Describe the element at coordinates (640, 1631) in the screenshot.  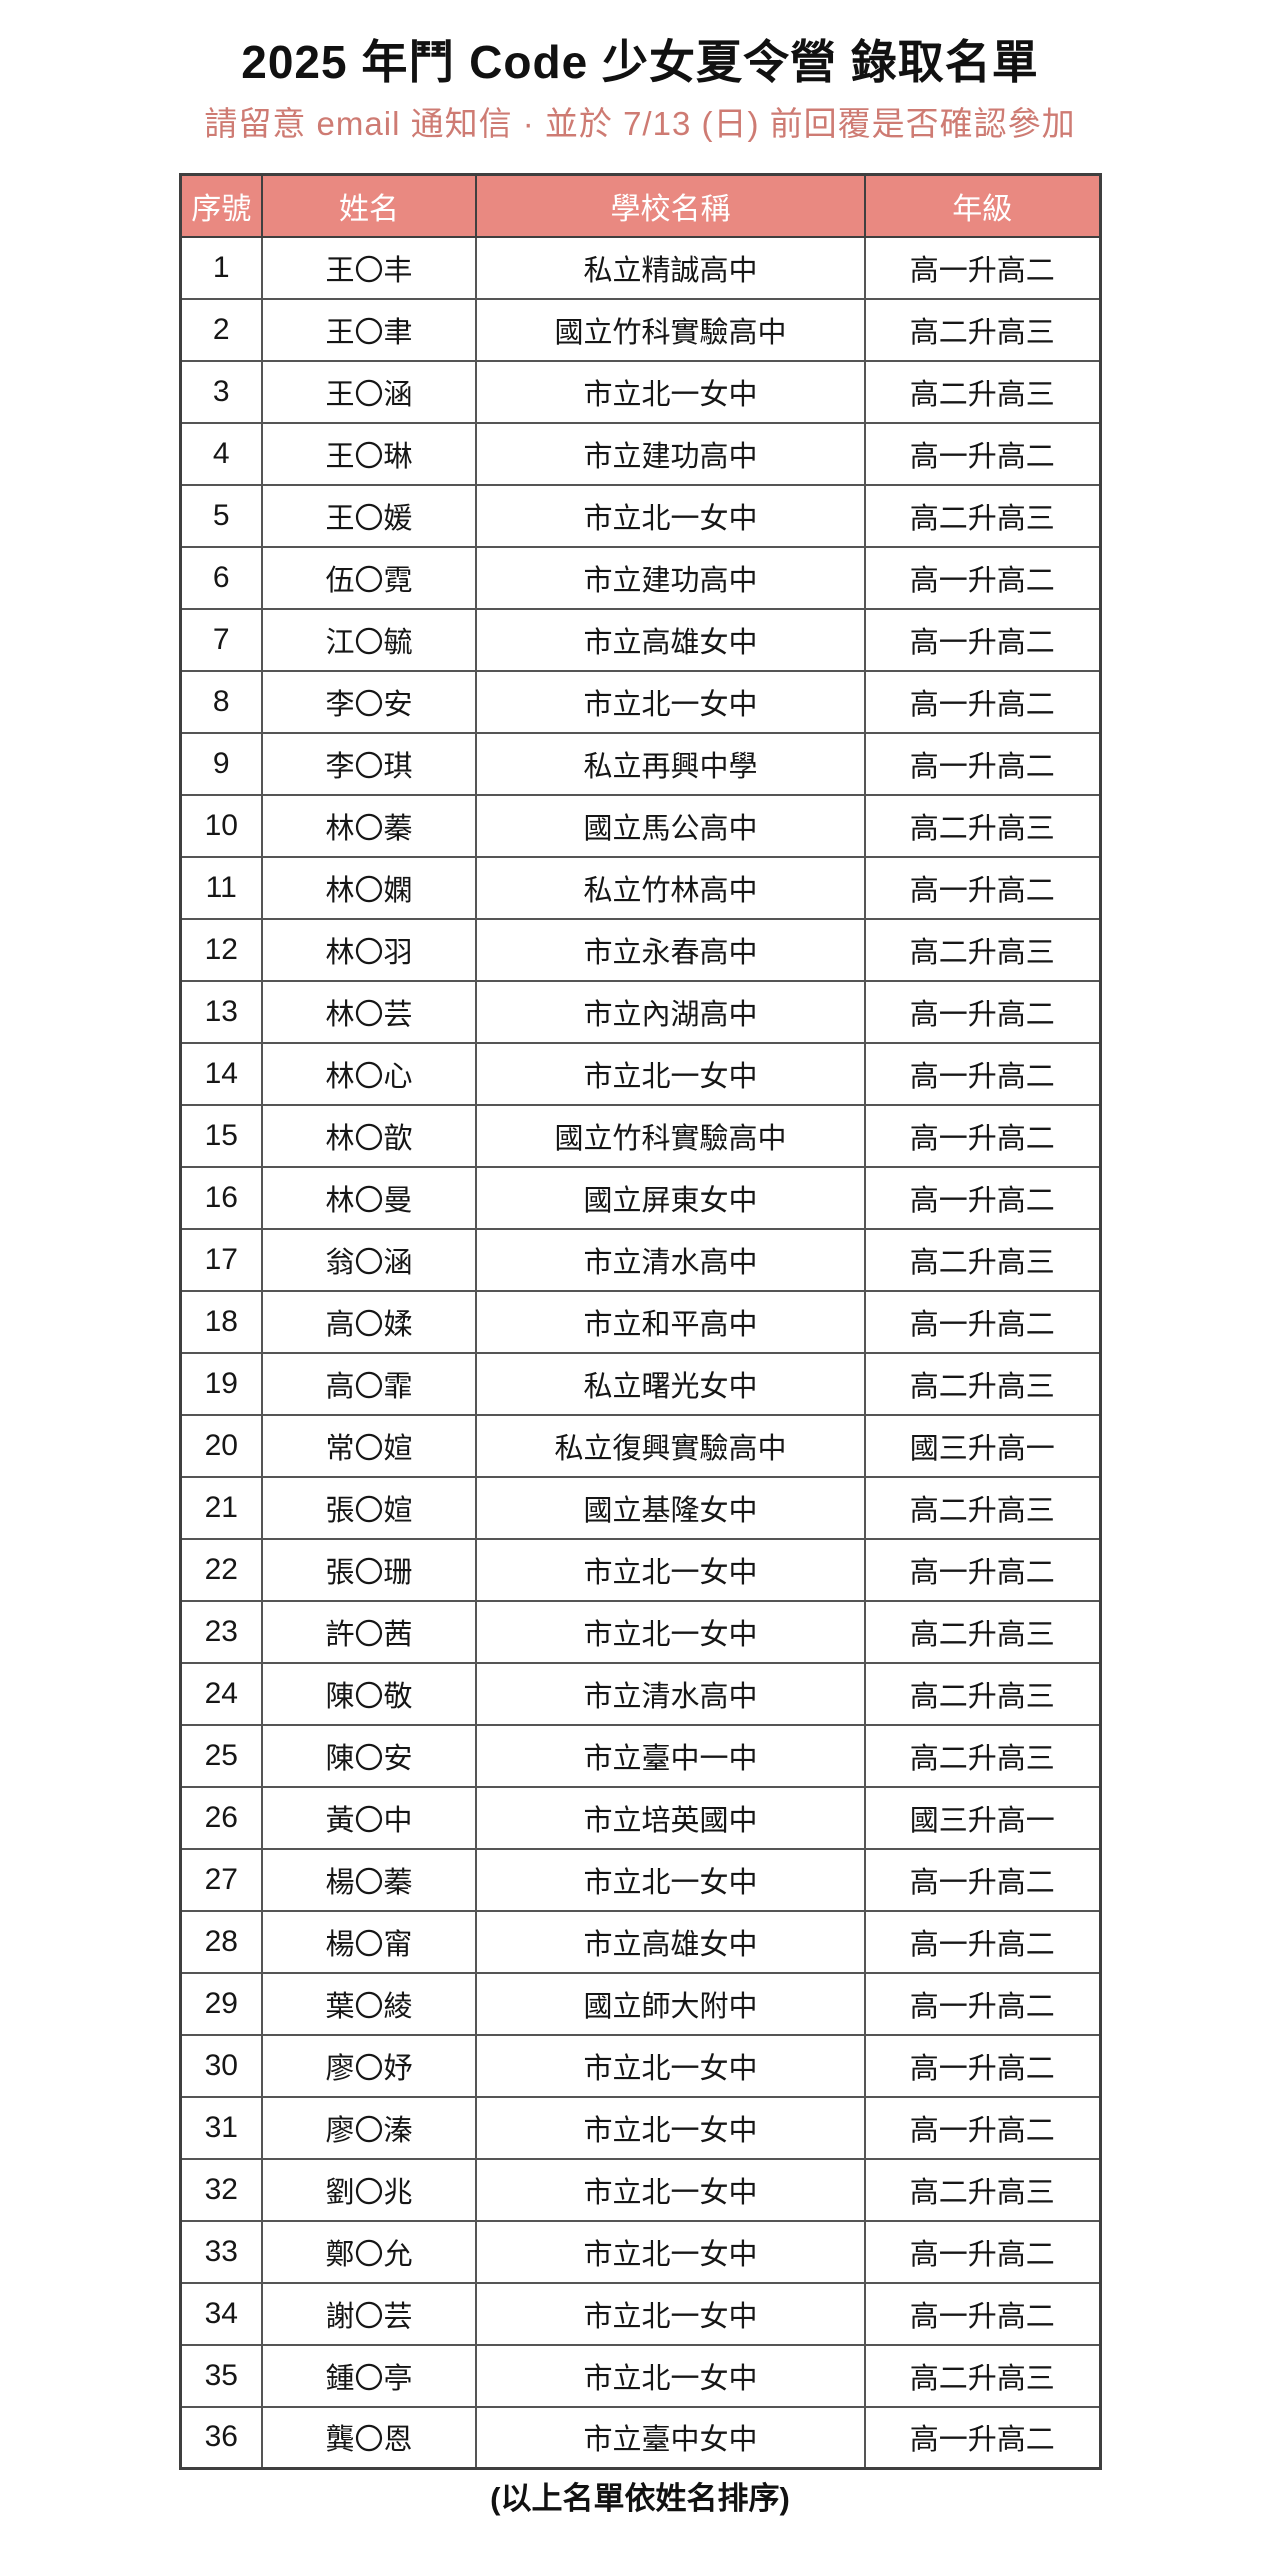
I see `table-row: 23 許〇茜 市立北一女中 高二升高三` at that location.